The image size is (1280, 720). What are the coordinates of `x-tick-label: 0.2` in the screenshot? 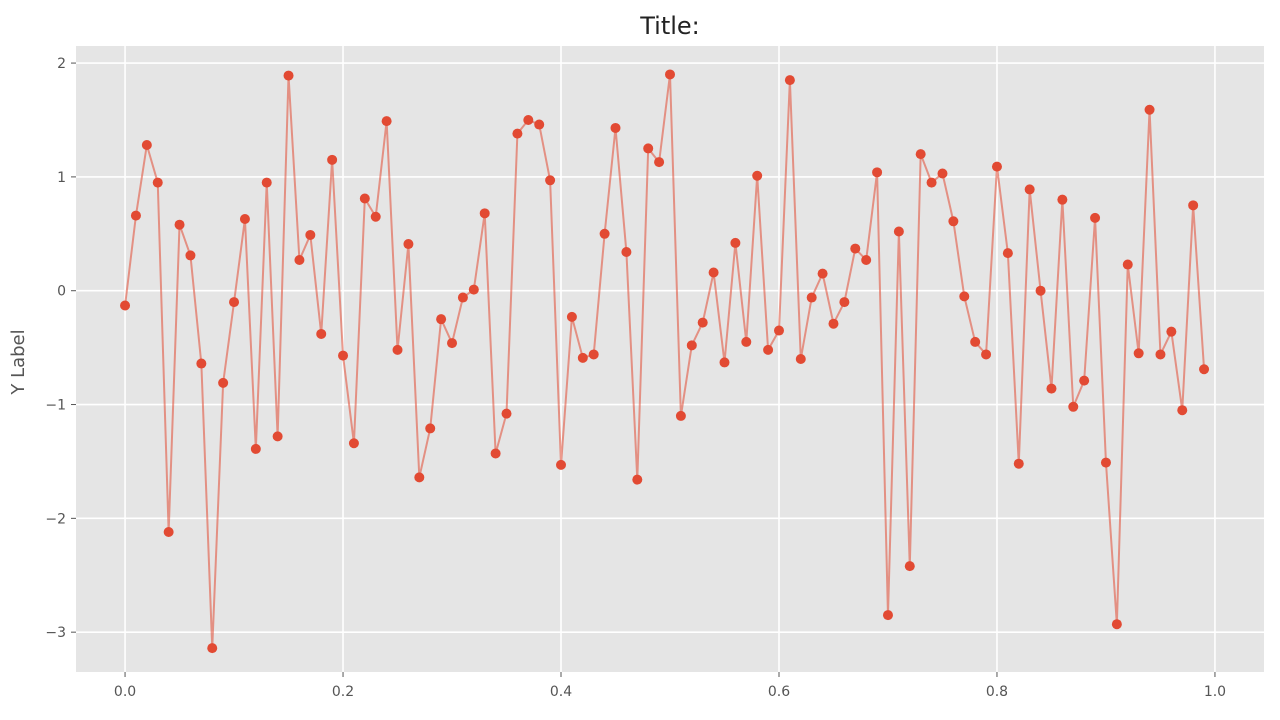 It's located at (343, 692).